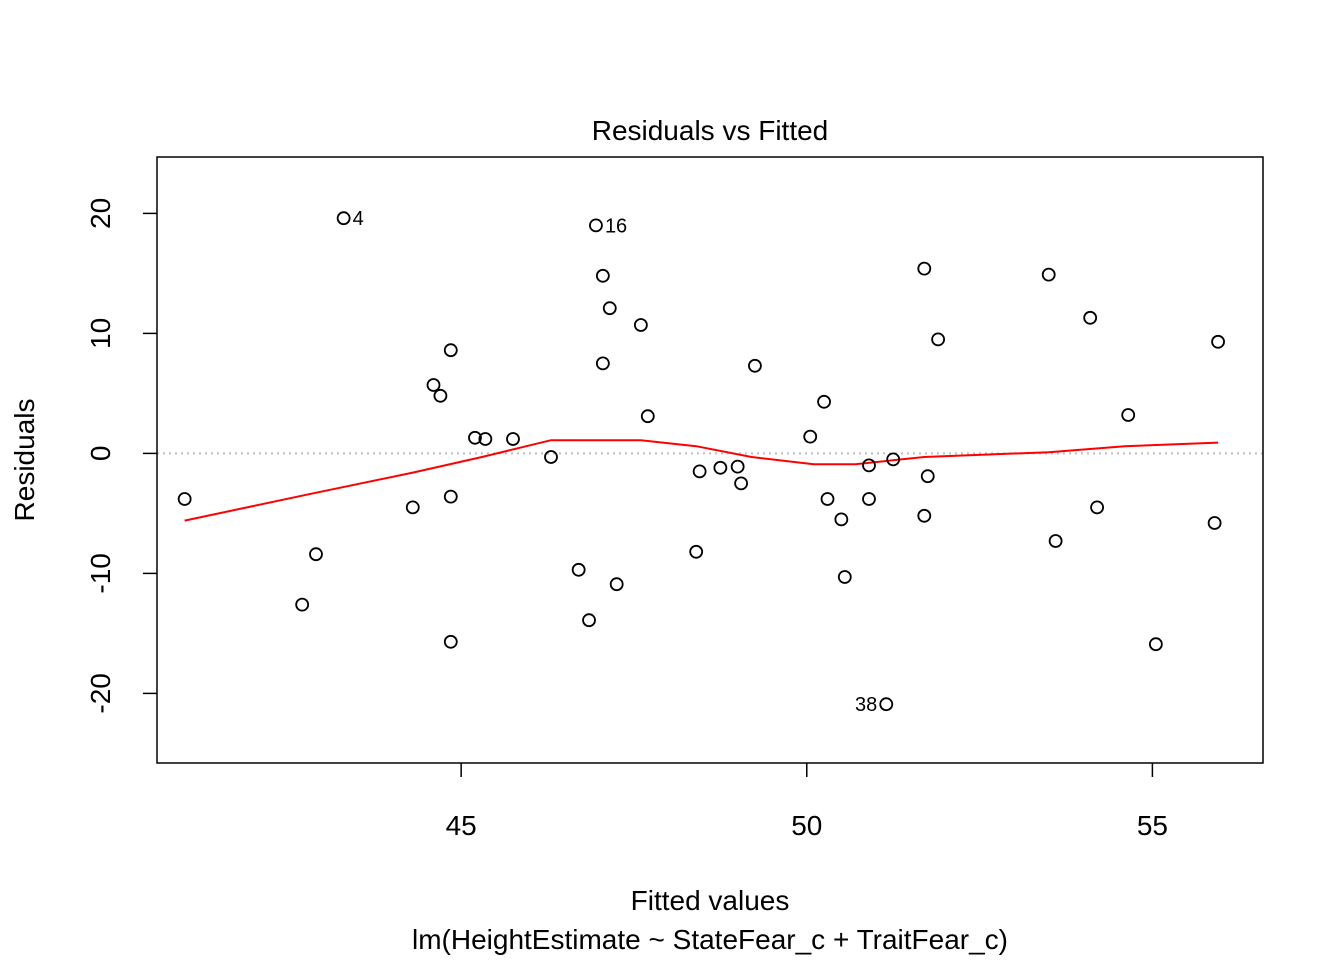 This screenshot has height=960, width=1344. I want to click on y-tick-label: 10, so click(100, 333).